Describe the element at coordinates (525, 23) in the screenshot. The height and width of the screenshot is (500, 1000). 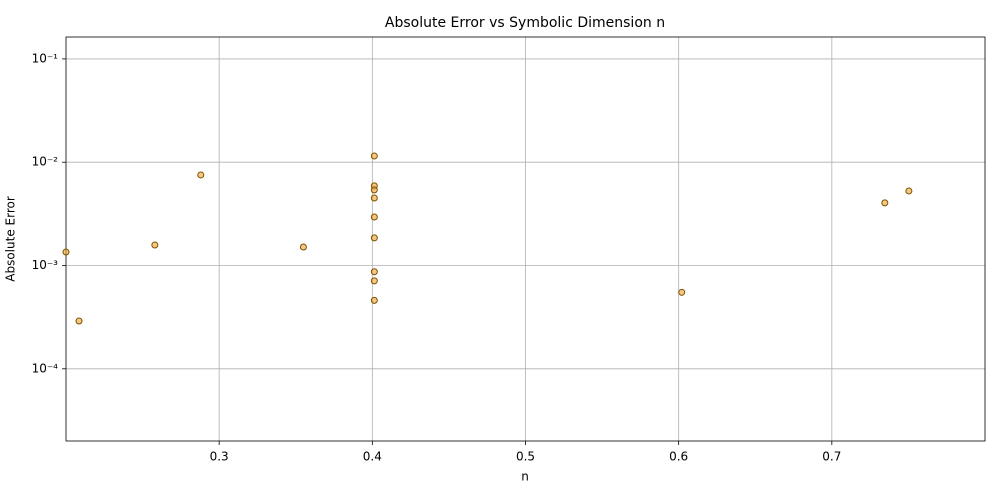
I see `chart-title: Absolute Error vs Symbolic Dimension n` at that location.